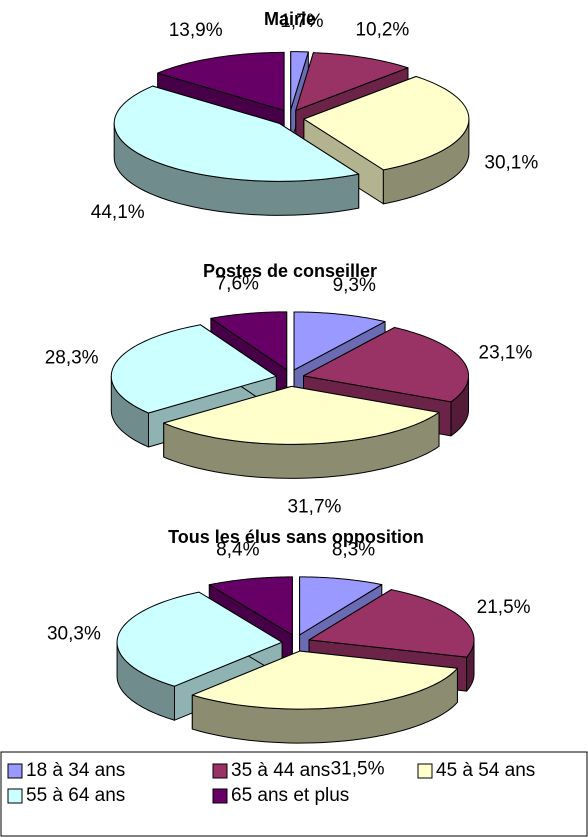 The image size is (588, 837). Describe the element at coordinates (74, 633) in the screenshot. I see `data-label: 30,3%` at that location.